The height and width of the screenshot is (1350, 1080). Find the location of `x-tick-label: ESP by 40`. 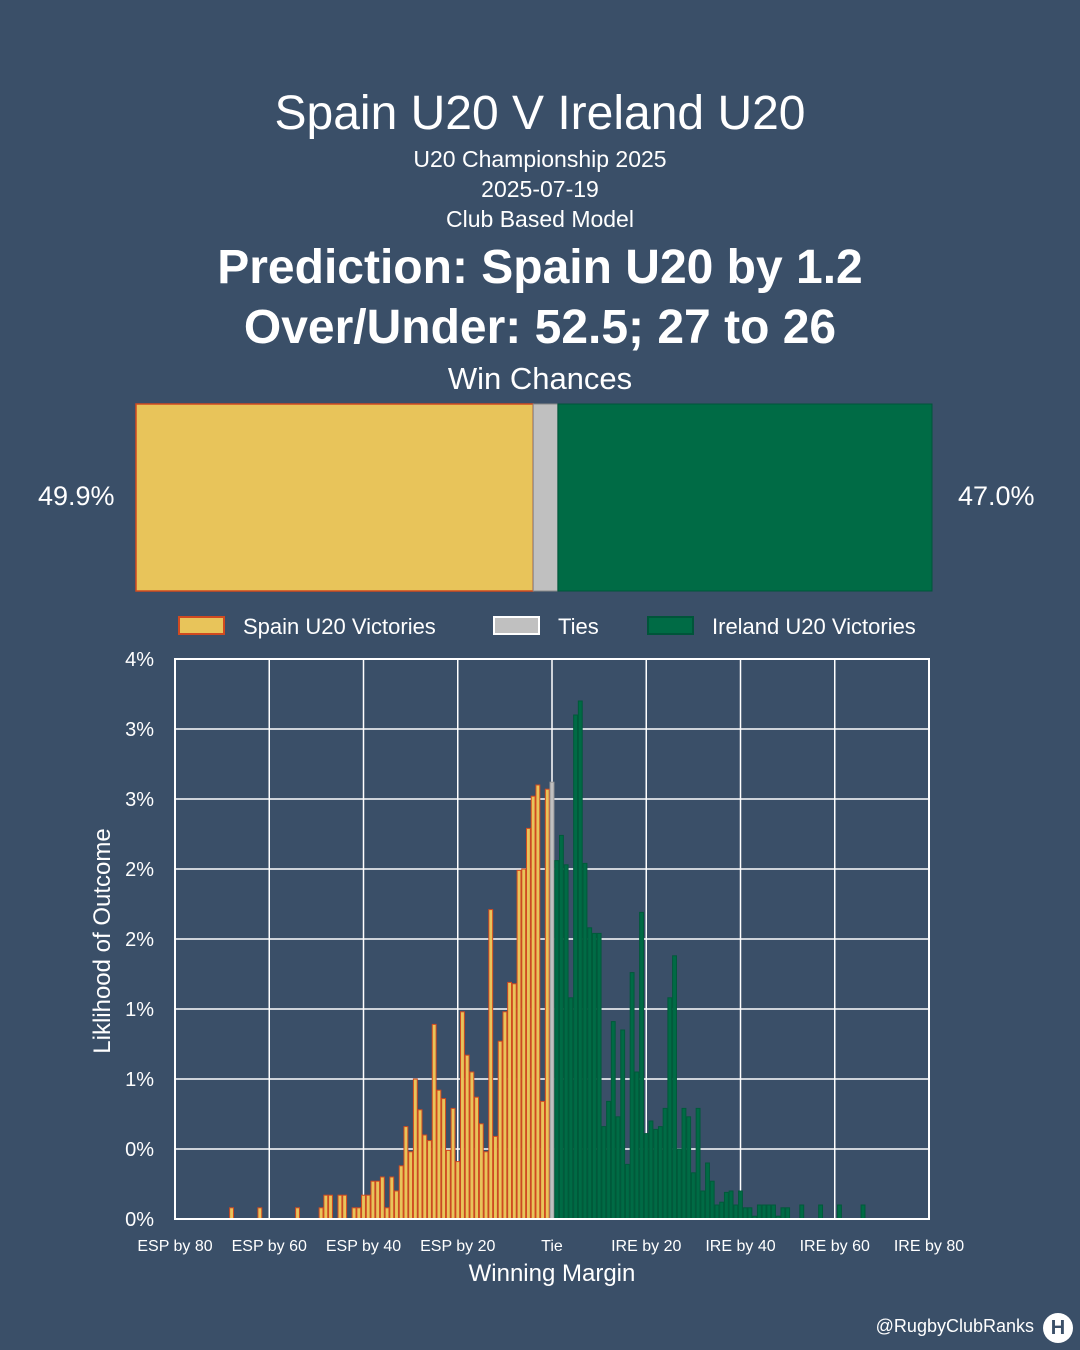

x-tick-label: ESP by 40 is located at coordinates (363, 1246).